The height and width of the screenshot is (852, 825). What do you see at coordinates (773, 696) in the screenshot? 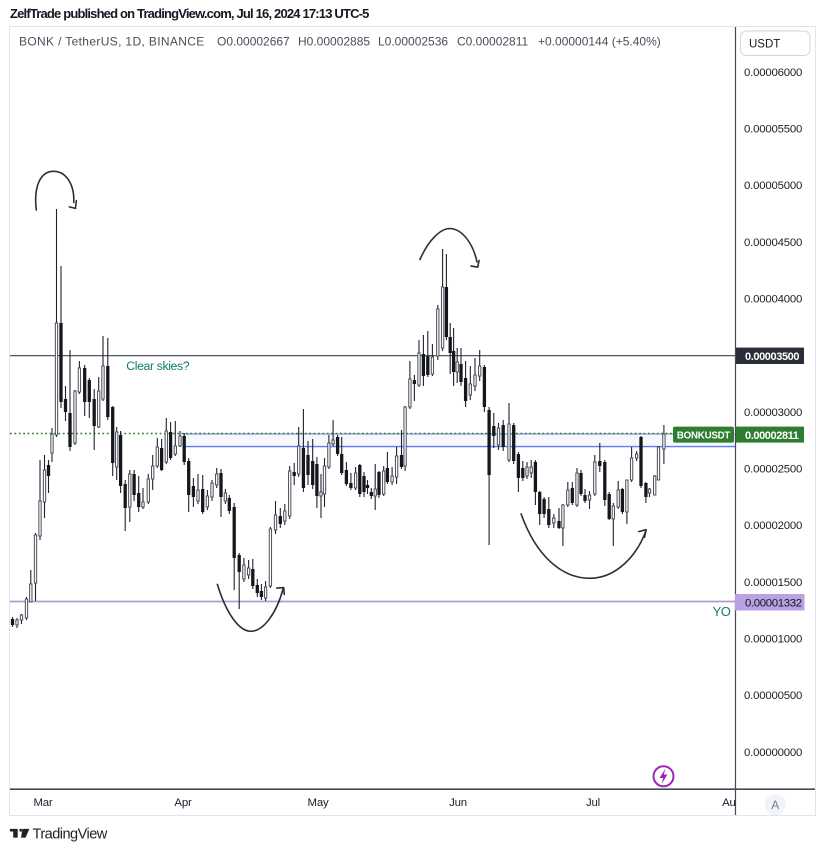
I see `svg-text: 0.00000500` at bounding box center [773, 696].